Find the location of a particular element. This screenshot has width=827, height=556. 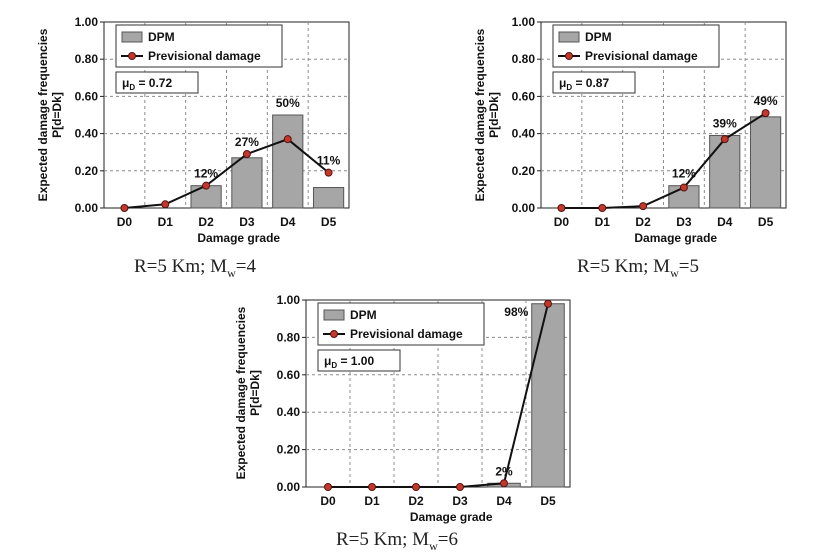

data-label-D4: 39% is located at coordinates (725, 123).